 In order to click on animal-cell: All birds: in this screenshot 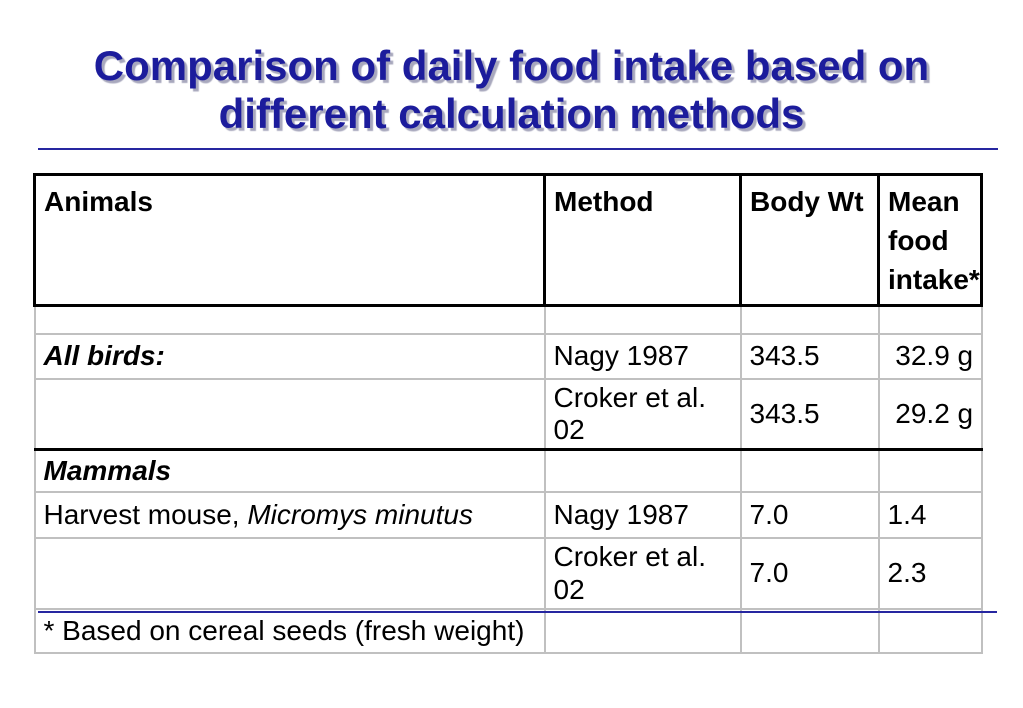, I will do `click(289, 356)`.